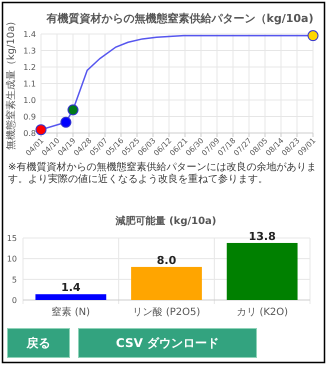 The image size is (327, 365). I want to click on y-tick-label: 0.9, so click(29, 117).